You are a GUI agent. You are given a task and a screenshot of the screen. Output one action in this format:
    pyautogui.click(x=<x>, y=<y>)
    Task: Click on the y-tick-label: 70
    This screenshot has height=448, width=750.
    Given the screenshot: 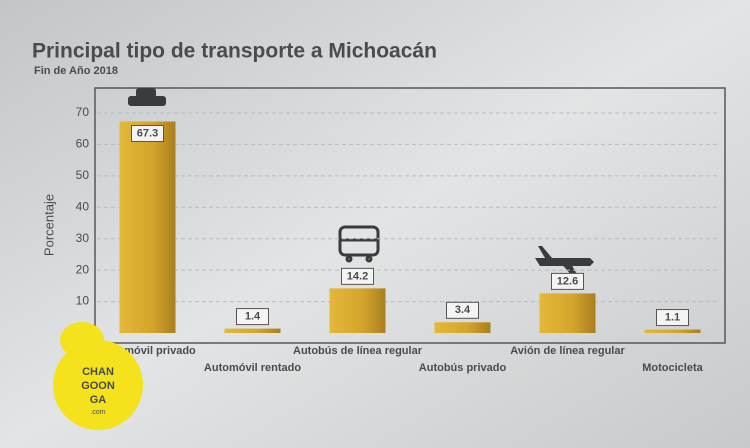 What is the action you would take?
    pyautogui.click(x=83, y=112)
    